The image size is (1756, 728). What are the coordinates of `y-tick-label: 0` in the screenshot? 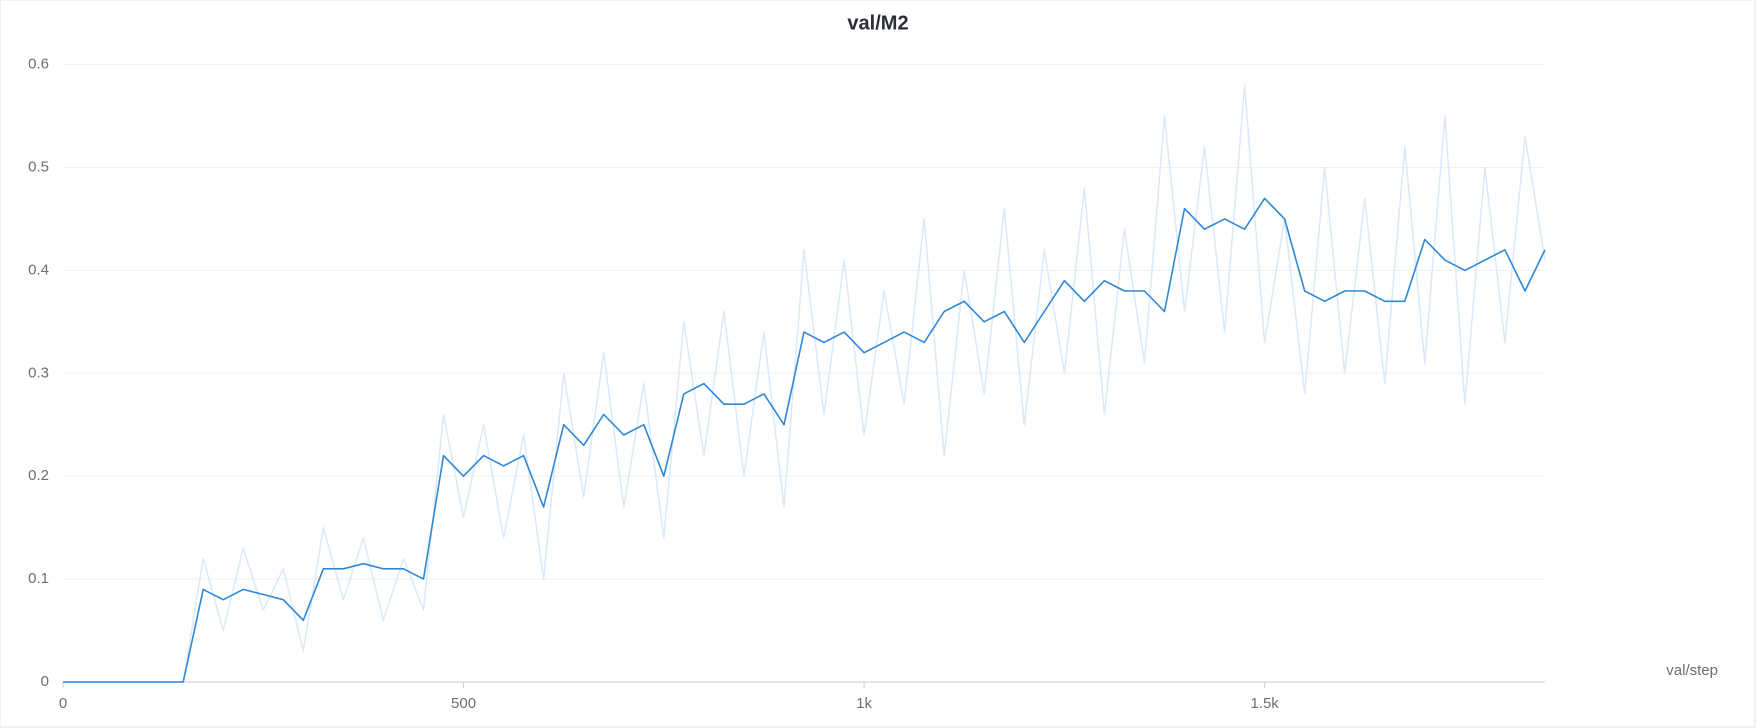 It's located at (45, 681).